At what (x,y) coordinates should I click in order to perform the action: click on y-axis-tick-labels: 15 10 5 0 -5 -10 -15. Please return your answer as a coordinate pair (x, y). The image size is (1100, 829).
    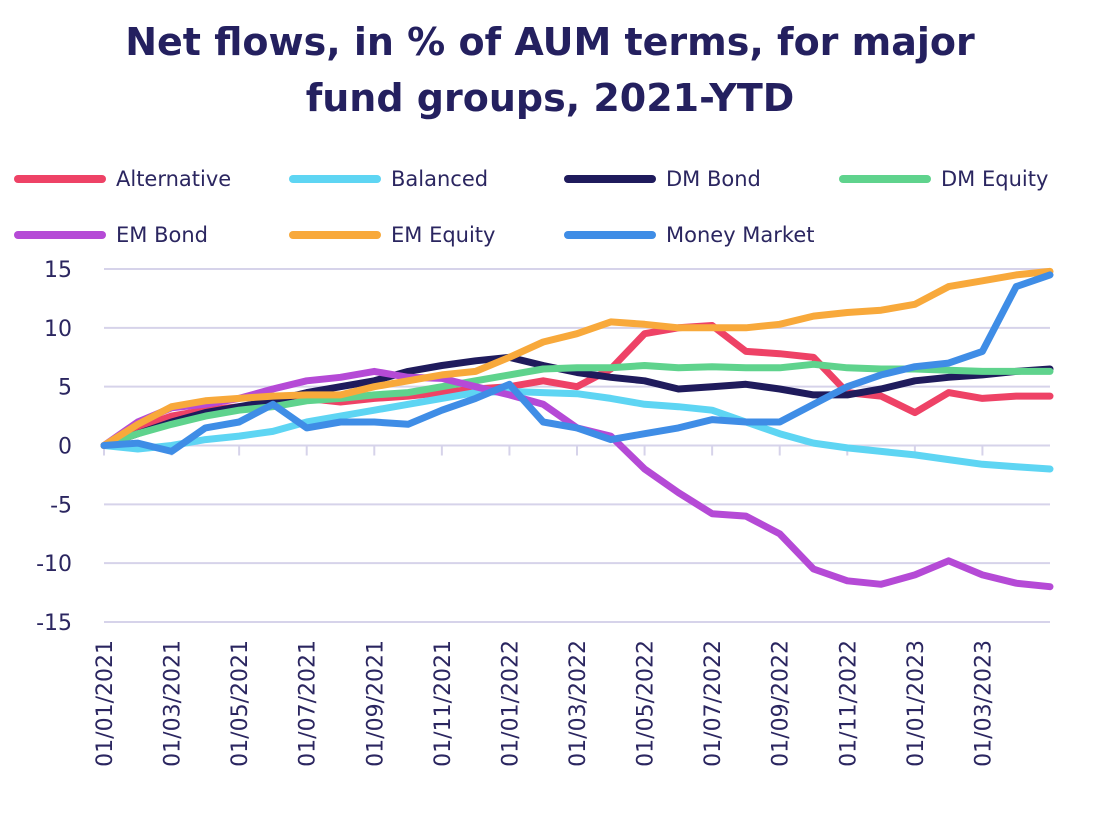
    Looking at the image, I should click on (54, 447).